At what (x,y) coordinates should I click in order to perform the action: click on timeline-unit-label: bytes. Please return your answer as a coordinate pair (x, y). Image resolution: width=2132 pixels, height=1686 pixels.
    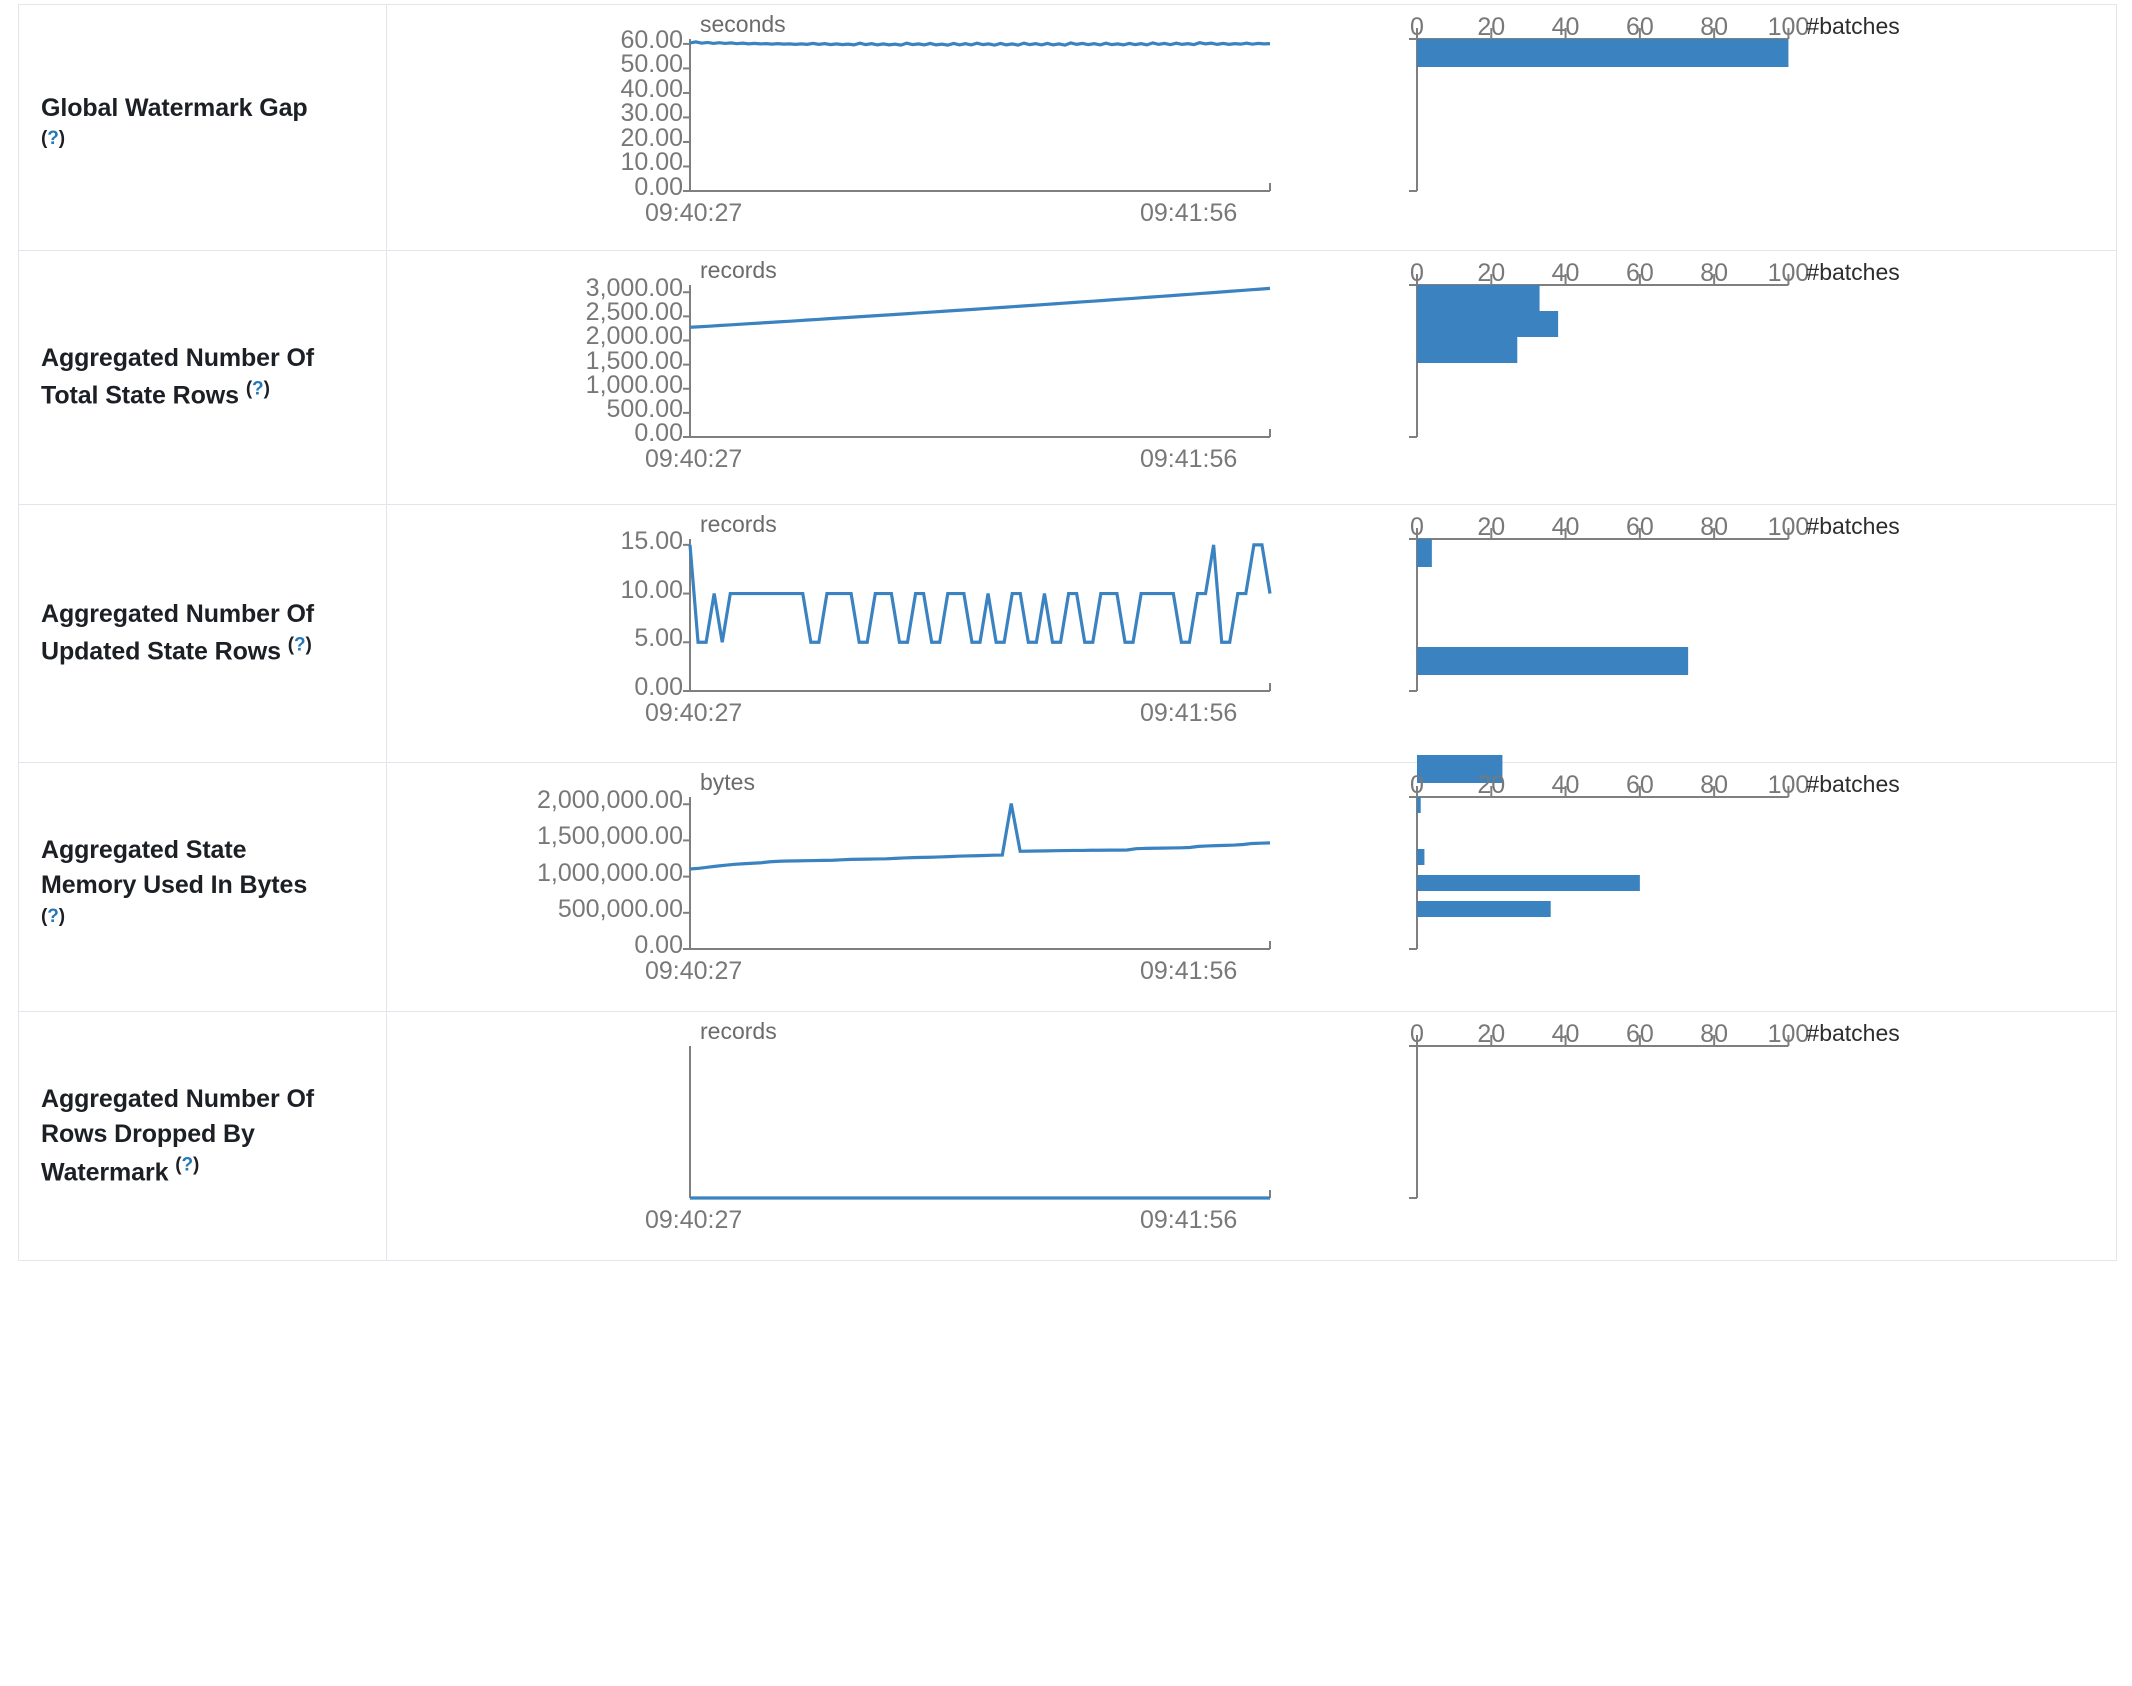
    Looking at the image, I should click on (727, 782).